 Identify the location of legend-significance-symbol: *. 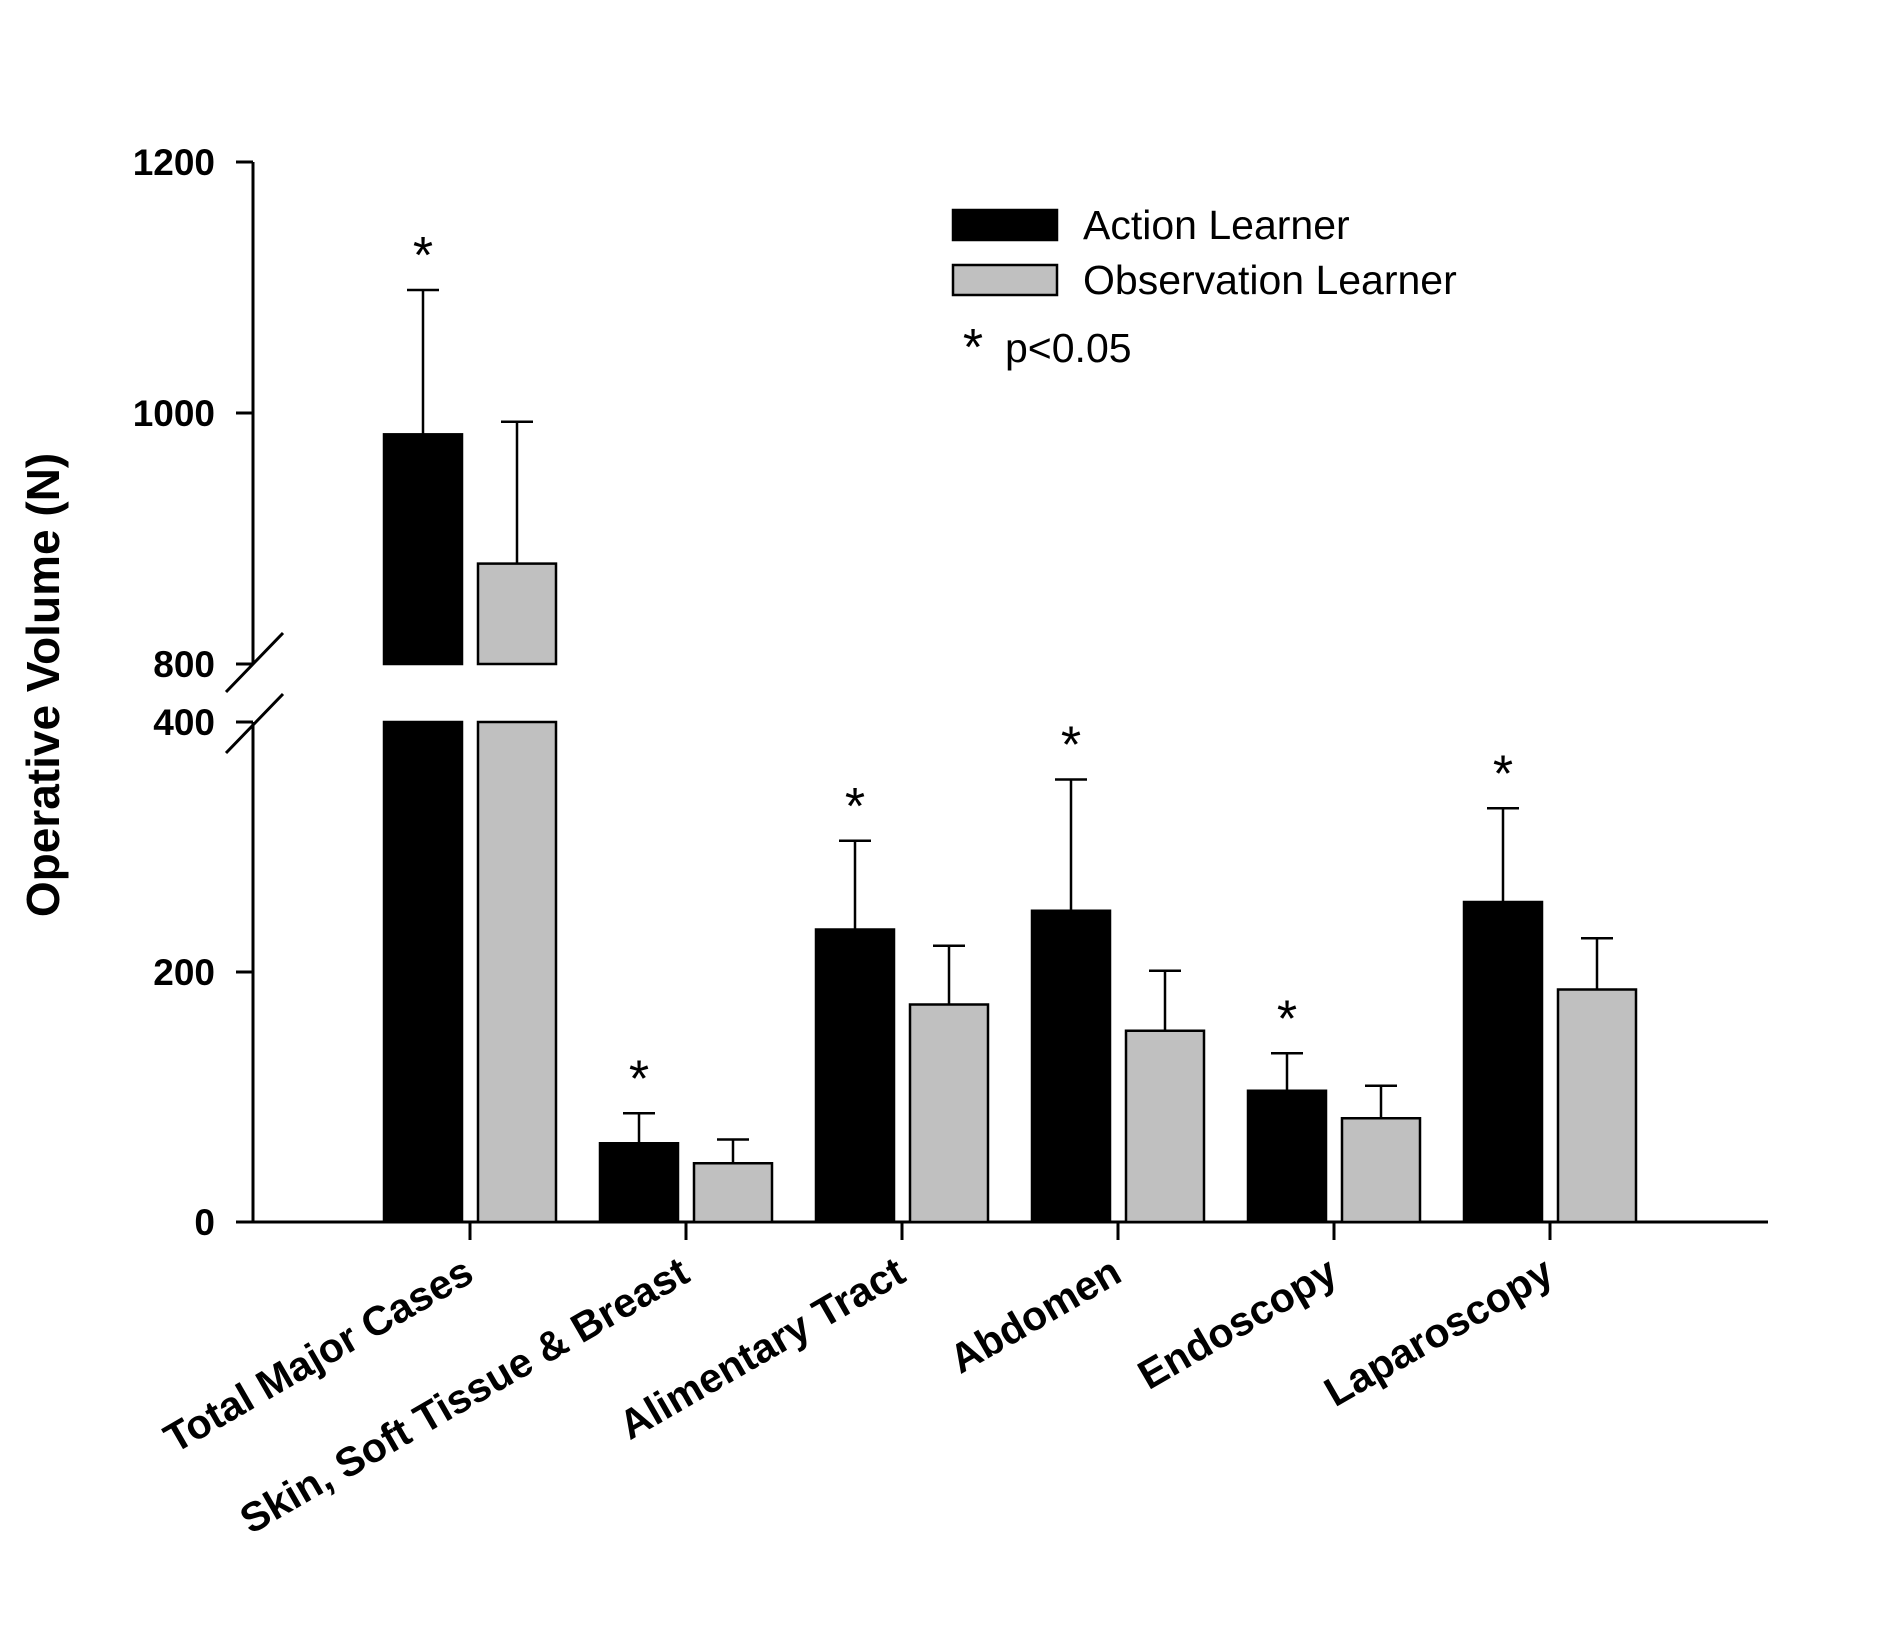
(973, 348).